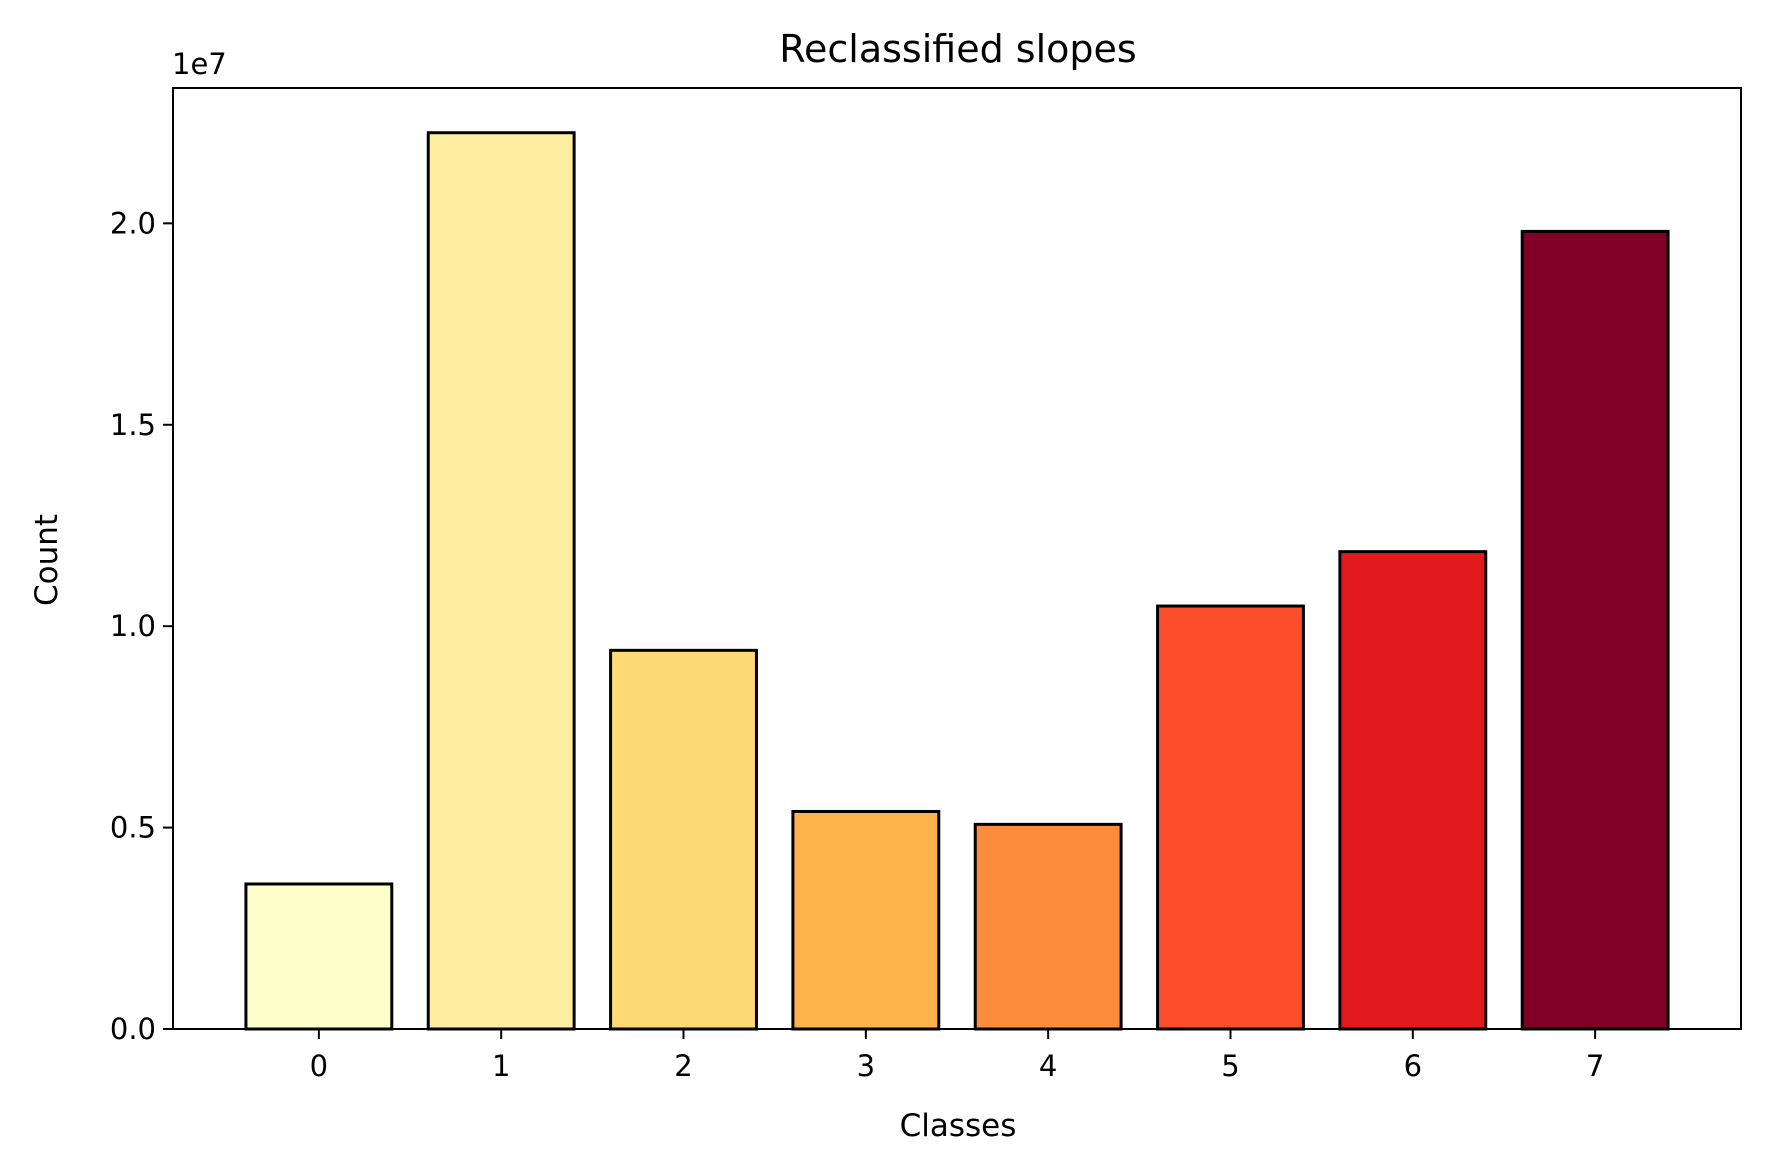  I want to click on x-tick-label: 6, so click(1413, 1066).